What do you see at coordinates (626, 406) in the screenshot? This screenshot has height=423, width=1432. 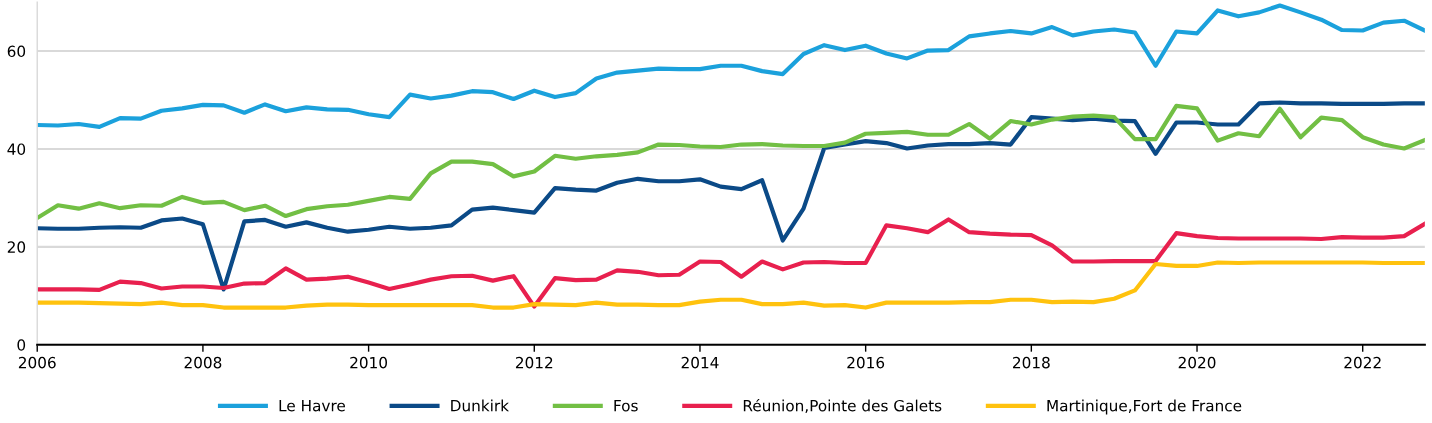 I see `legend-label: Fos` at bounding box center [626, 406].